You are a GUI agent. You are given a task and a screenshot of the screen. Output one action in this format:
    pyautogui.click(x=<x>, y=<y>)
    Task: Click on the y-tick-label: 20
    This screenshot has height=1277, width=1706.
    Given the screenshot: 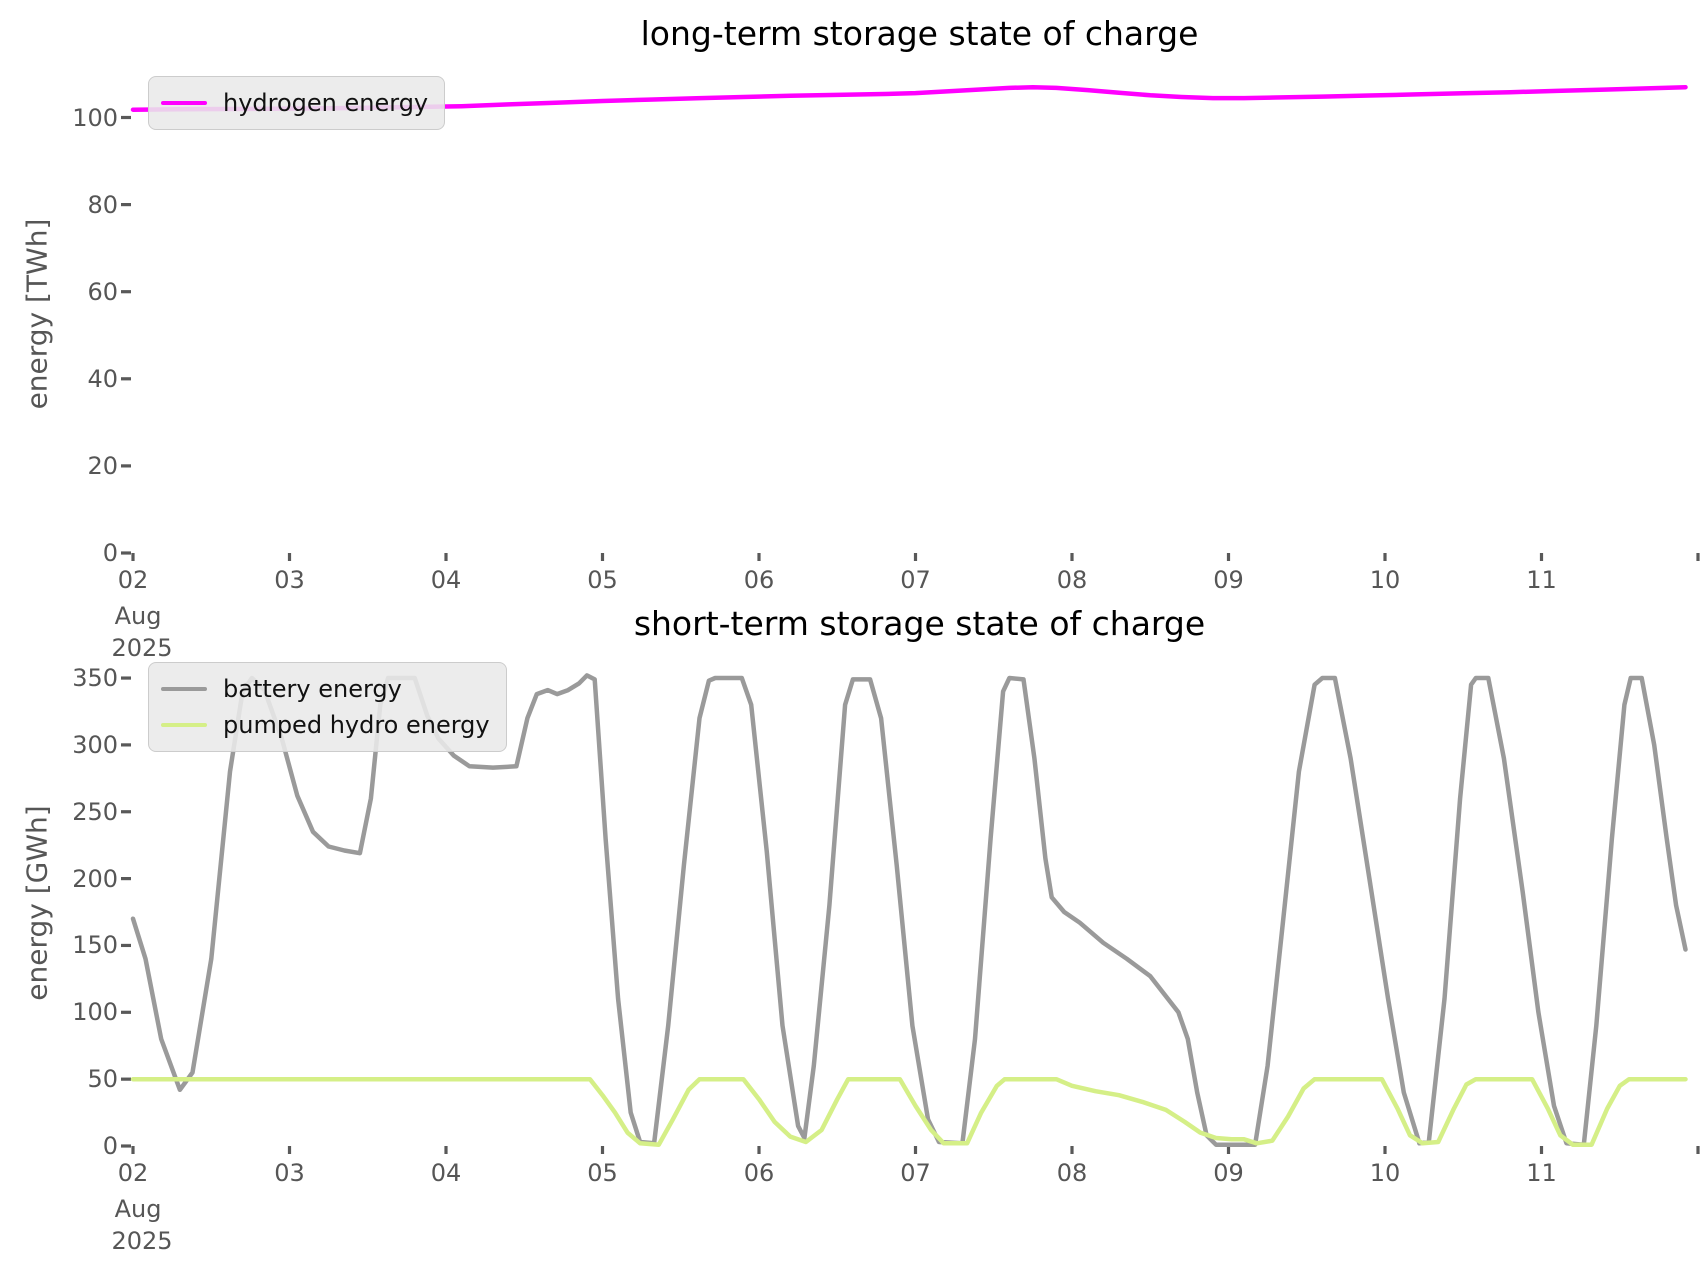 What is the action you would take?
    pyautogui.click(x=102, y=465)
    